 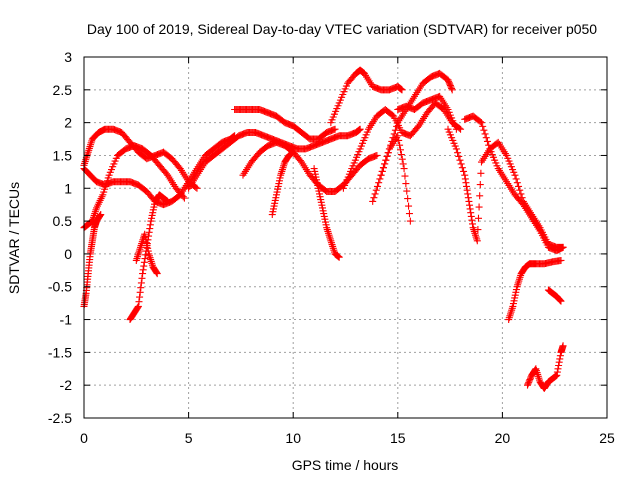 What do you see at coordinates (293, 438) in the screenshot?
I see `x-tick-label: 10` at bounding box center [293, 438].